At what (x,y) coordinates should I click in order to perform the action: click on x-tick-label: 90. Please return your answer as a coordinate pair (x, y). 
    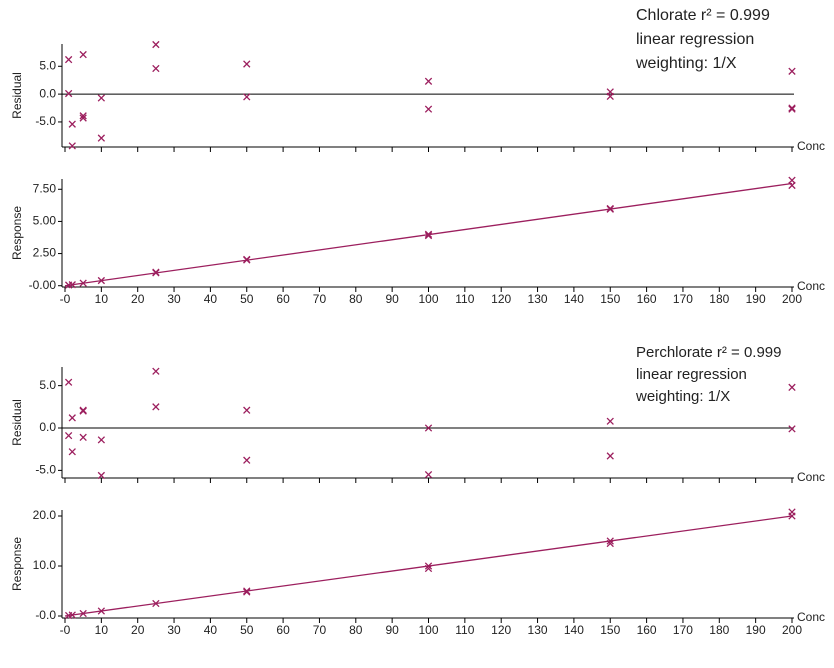
    Looking at the image, I should click on (392, 299).